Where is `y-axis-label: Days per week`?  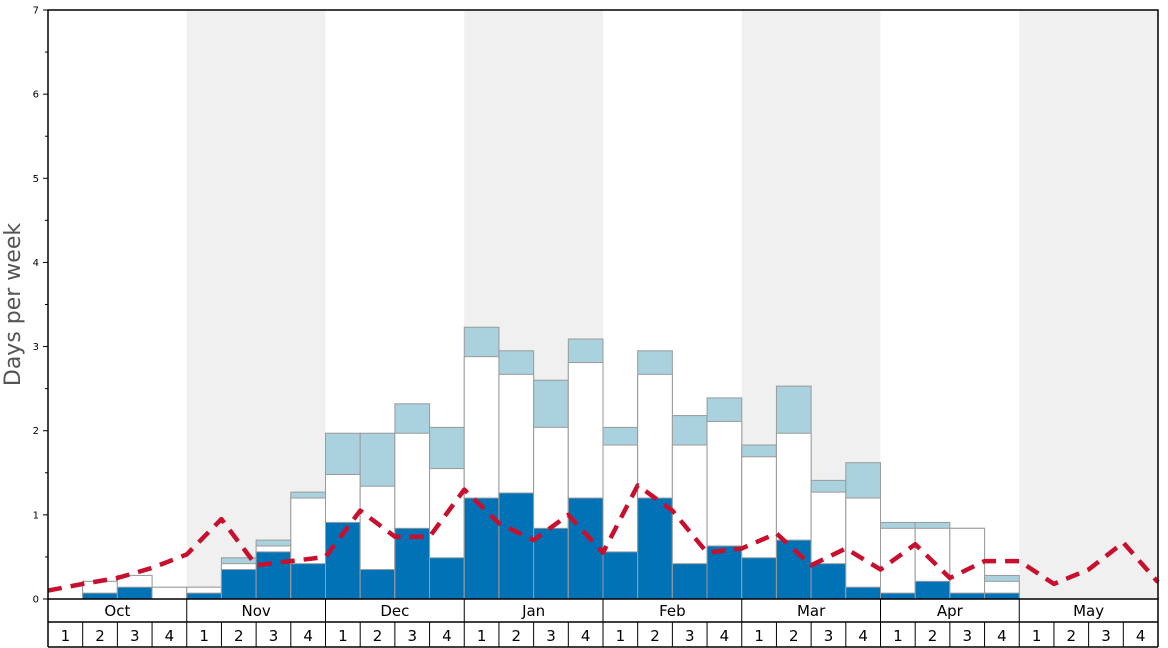 y-axis-label: Days per week is located at coordinates (13, 304).